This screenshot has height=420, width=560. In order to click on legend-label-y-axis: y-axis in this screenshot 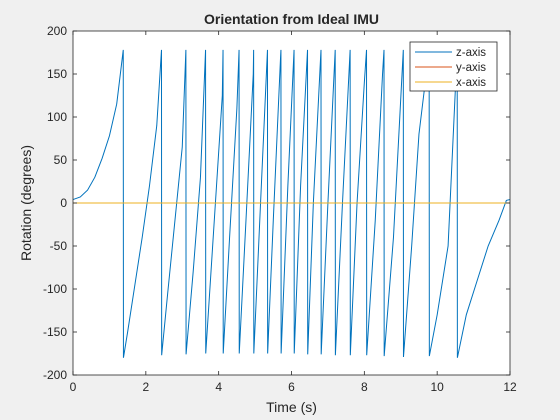, I will do `click(471, 68)`.